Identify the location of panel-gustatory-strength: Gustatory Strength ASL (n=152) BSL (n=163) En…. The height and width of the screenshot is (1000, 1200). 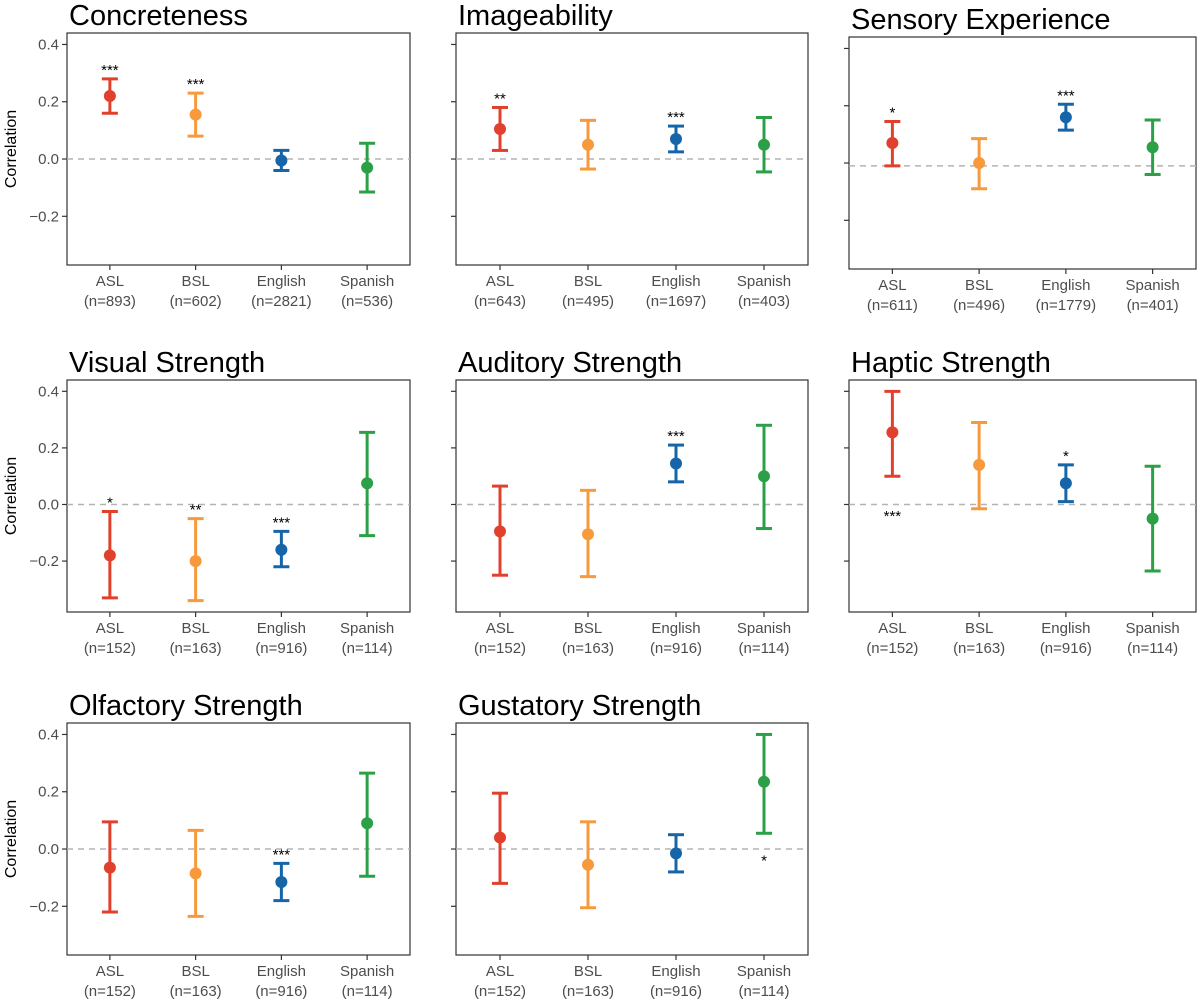
(630, 845).